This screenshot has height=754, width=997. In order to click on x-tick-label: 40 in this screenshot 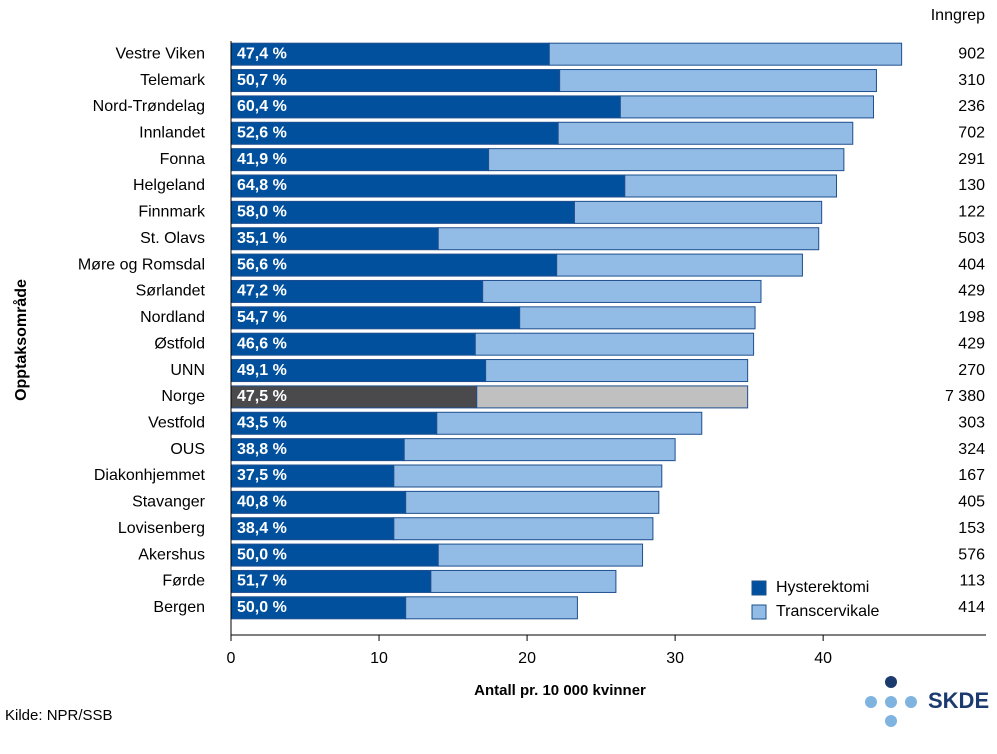, I will do `click(823, 658)`.